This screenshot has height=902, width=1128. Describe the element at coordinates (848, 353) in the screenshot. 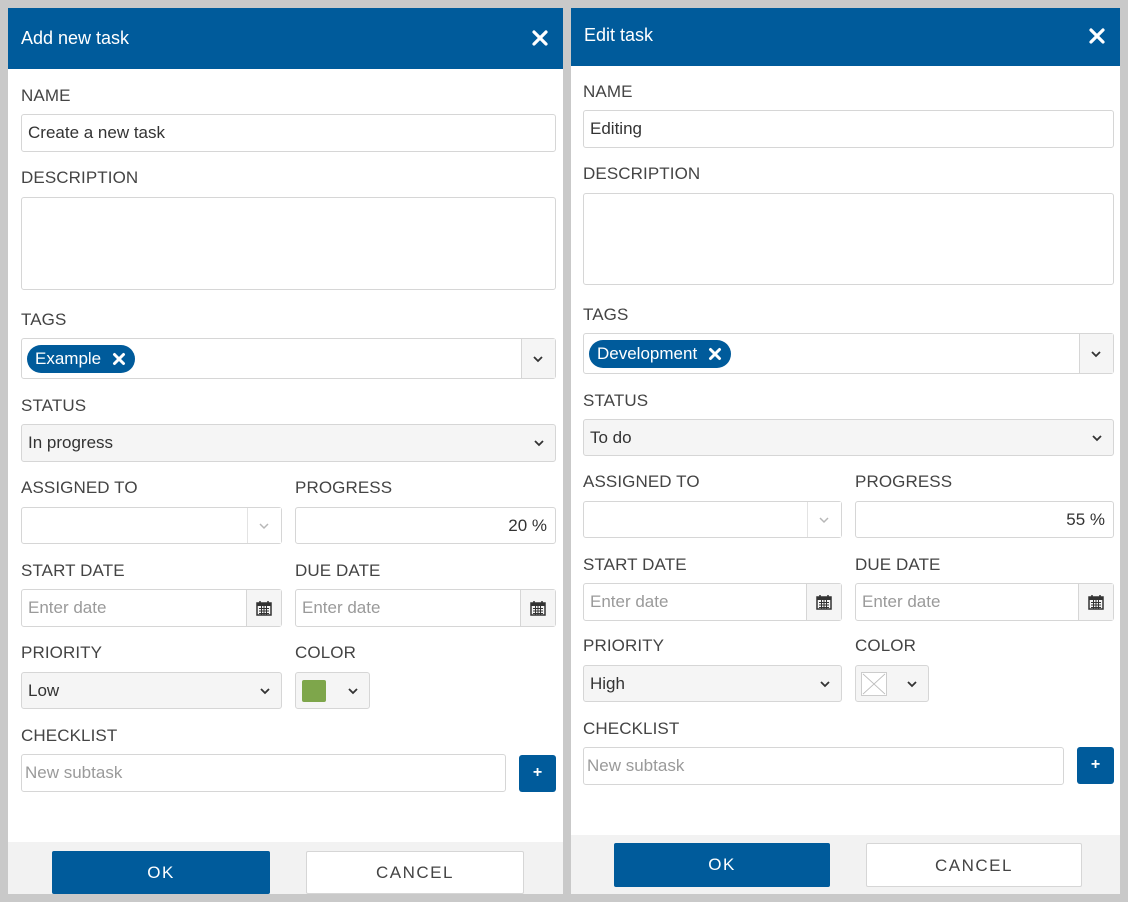

I see `tags-select: Development` at that location.